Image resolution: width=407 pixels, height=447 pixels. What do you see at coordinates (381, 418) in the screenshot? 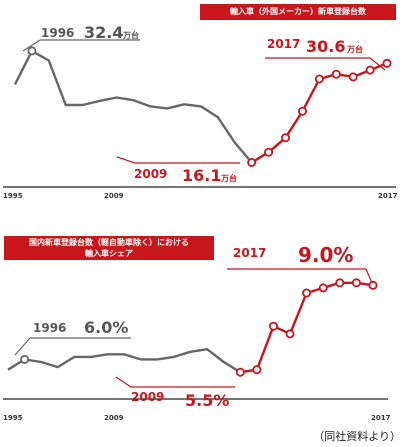
I see `chart2-xtick-2017: 2017` at bounding box center [381, 418].